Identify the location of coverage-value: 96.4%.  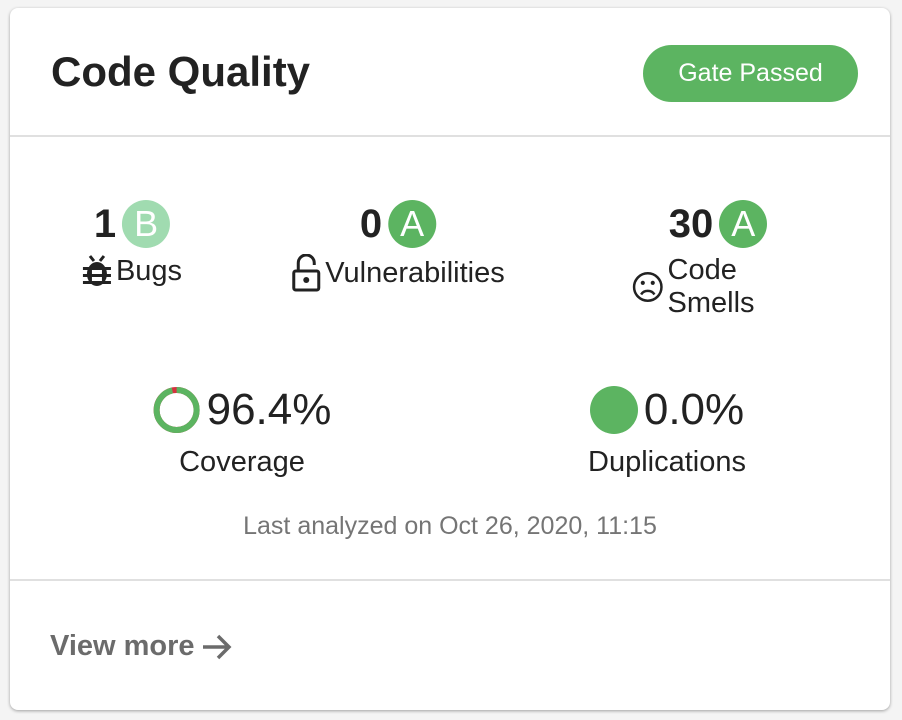
(269, 409).